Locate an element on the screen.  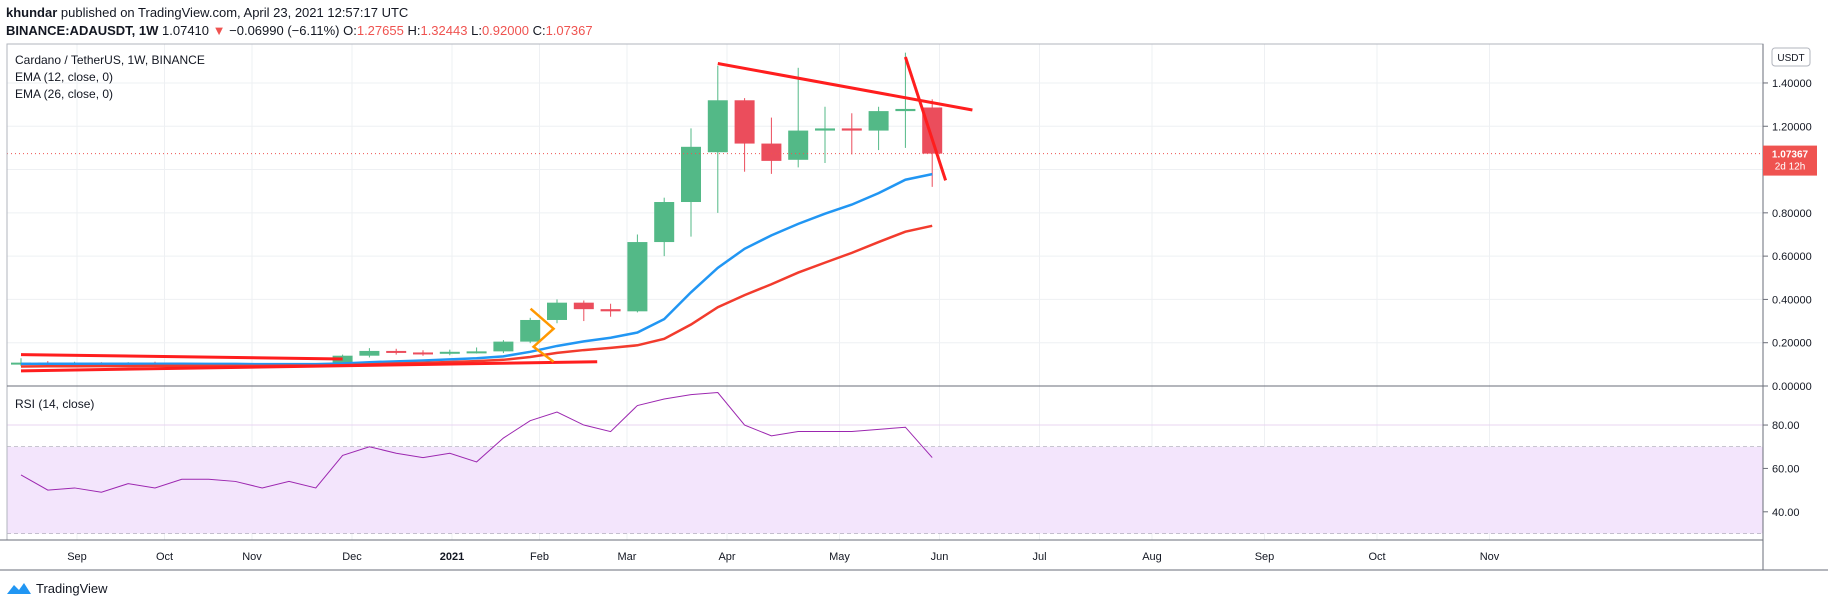
price-tick-label: 0.40000 is located at coordinates (1792, 300).